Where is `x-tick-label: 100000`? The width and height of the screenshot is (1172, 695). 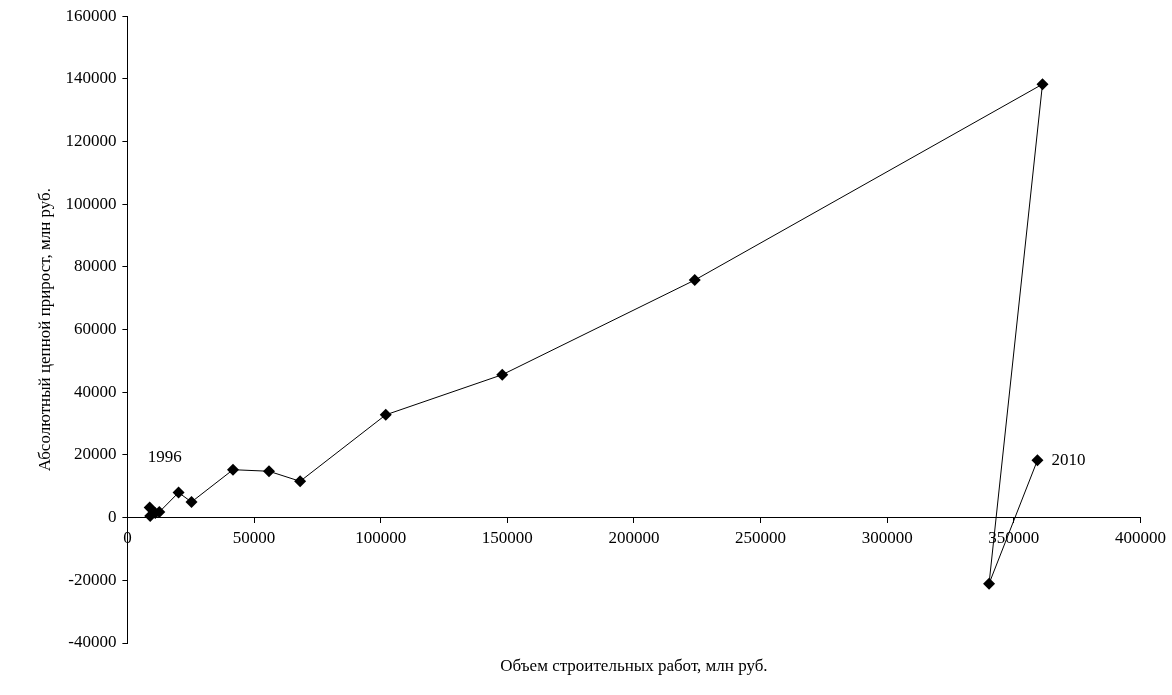
x-tick-label: 100000 is located at coordinates (381, 538).